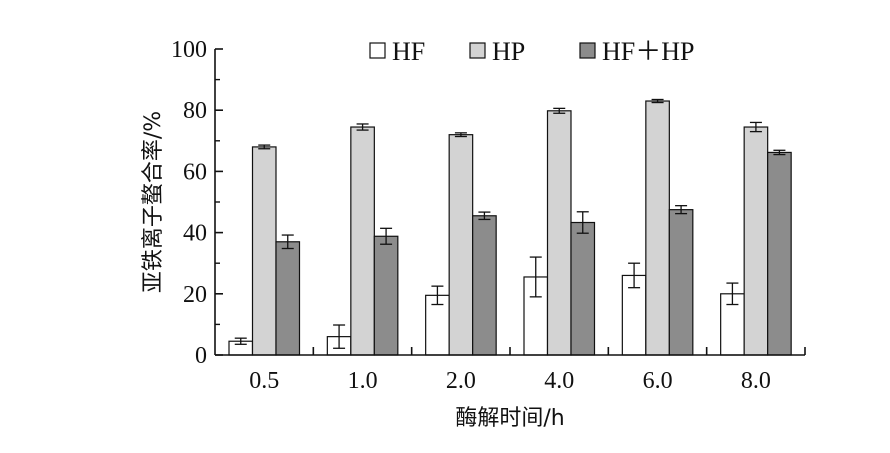 This screenshot has height=453, width=890. I want to click on bar-HP-8.0, so click(756, 241).